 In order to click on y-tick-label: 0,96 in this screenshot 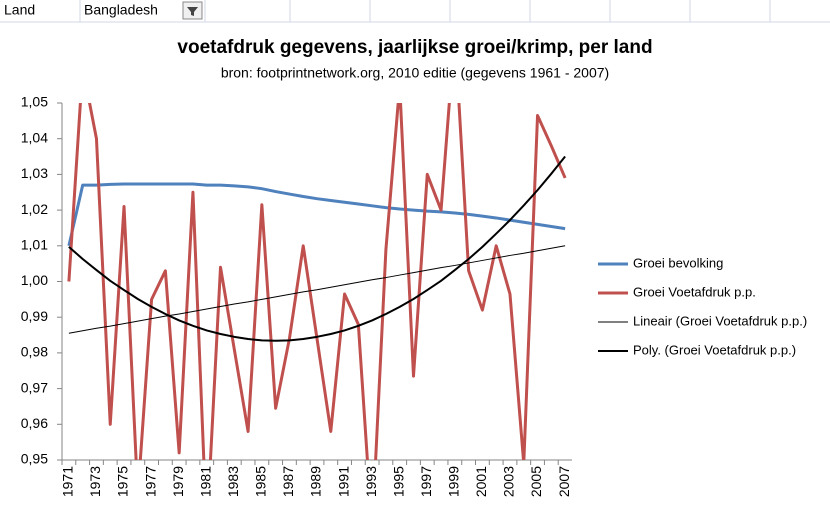, I will do `click(34, 423)`.